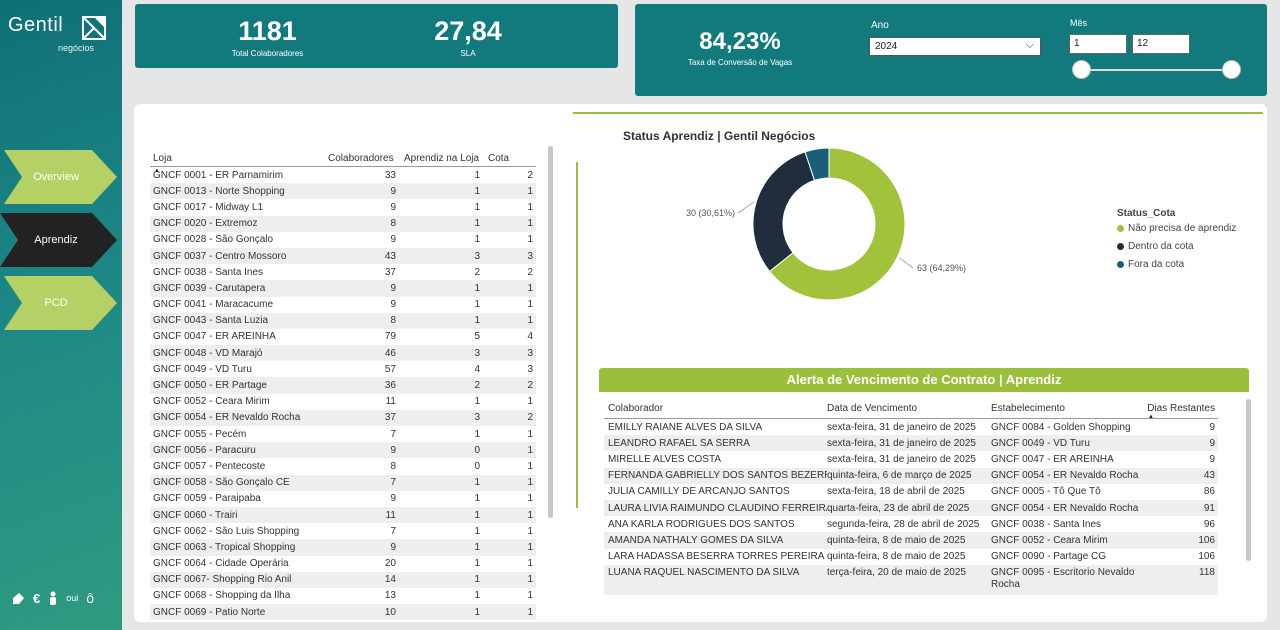  I want to click on cell-loja: GNCF 0043 - Santa Luzia, so click(236, 320).